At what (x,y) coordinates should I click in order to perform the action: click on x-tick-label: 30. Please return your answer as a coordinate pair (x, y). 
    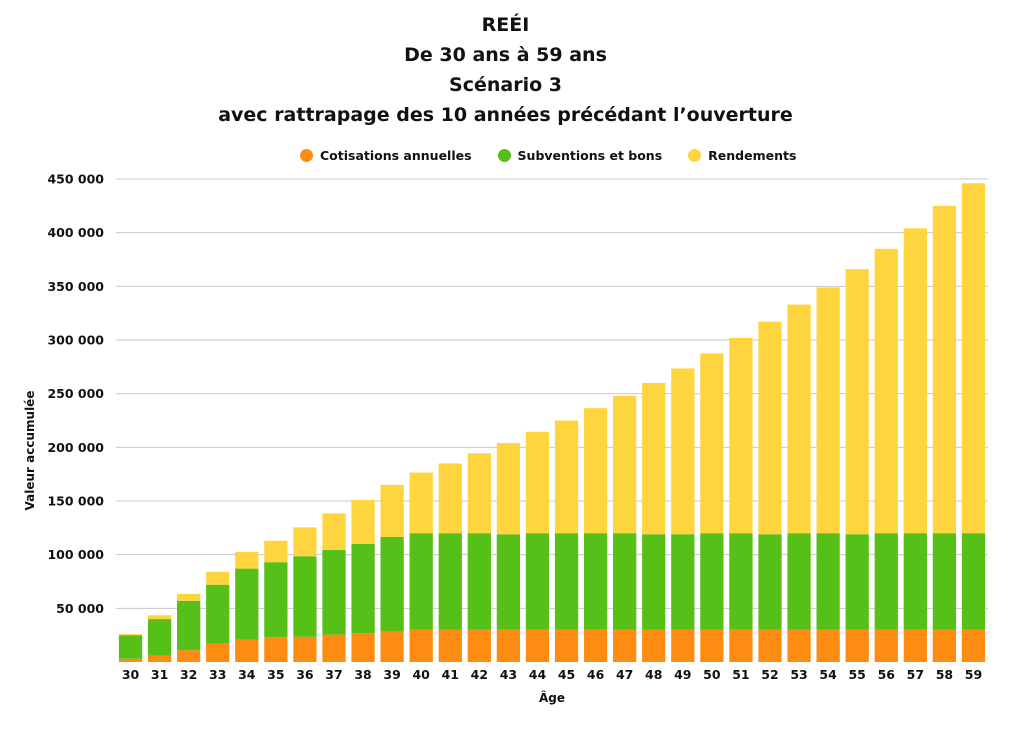
    Looking at the image, I should click on (131, 674).